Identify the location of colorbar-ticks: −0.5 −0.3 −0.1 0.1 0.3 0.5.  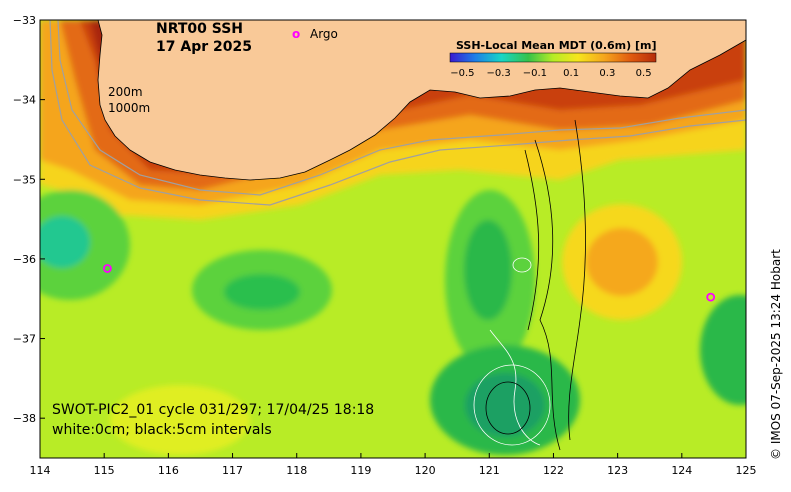
(550, 73).